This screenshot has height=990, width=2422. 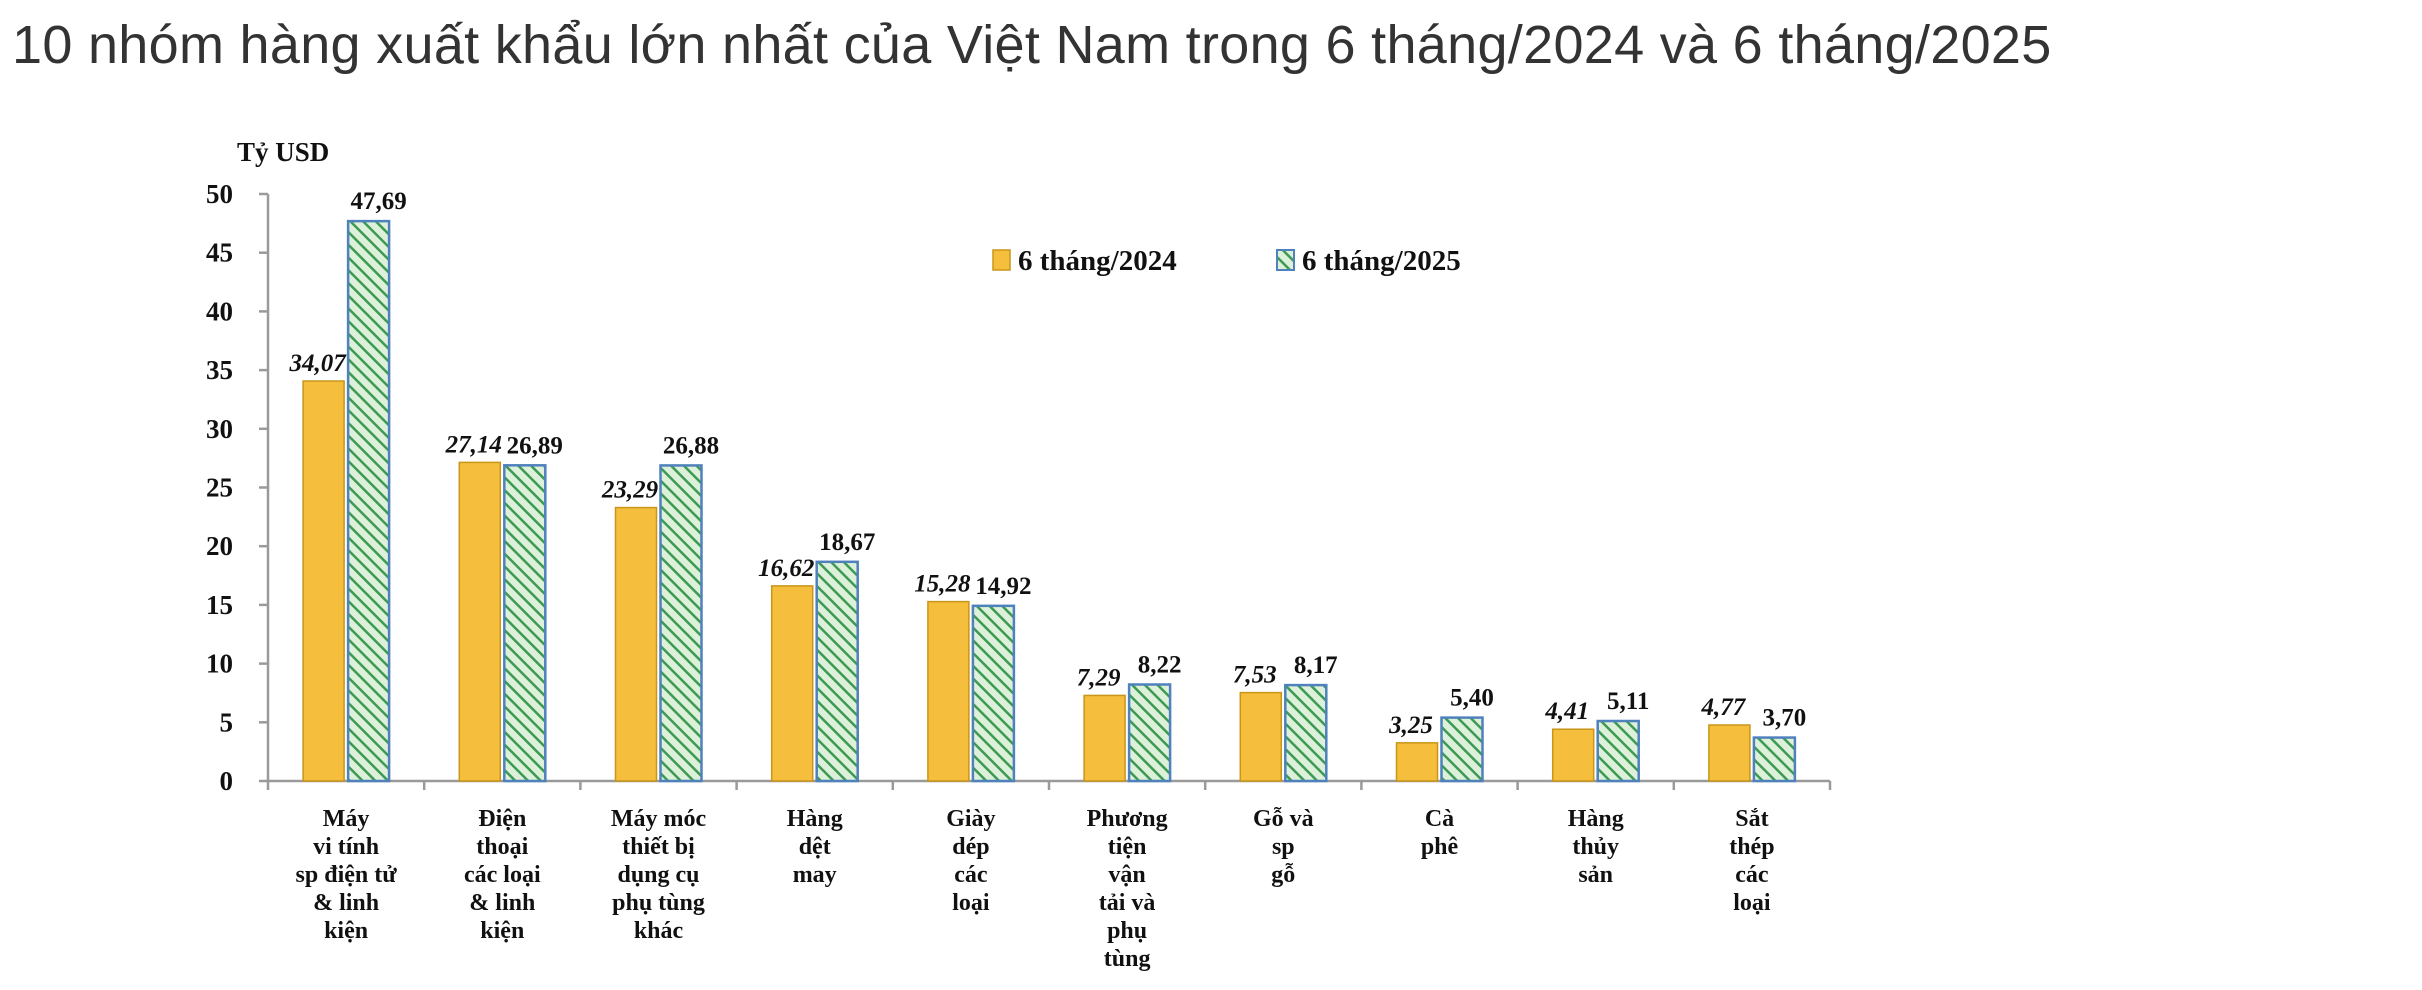 I want to click on data-label-2024: 15,28, so click(x=942, y=584).